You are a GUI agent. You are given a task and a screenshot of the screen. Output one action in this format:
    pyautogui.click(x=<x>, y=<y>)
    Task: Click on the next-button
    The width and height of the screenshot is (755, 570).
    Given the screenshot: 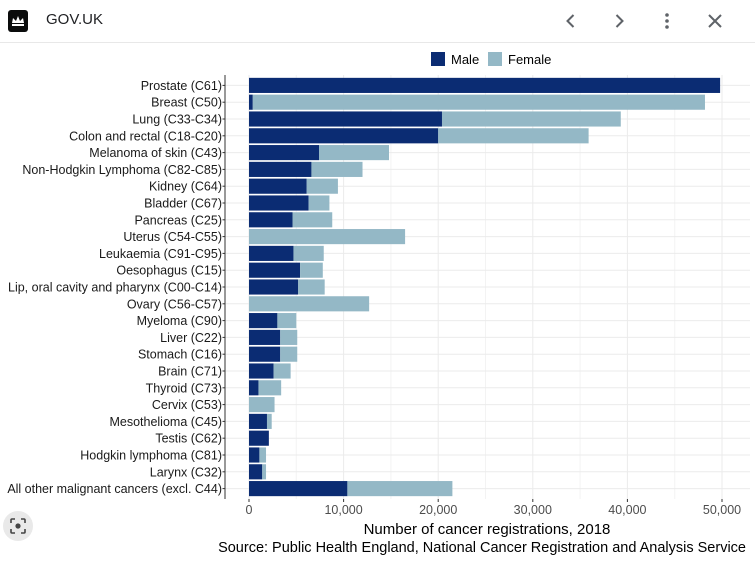 What is the action you would take?
    pyautogui.click(x=619, y=21)
    